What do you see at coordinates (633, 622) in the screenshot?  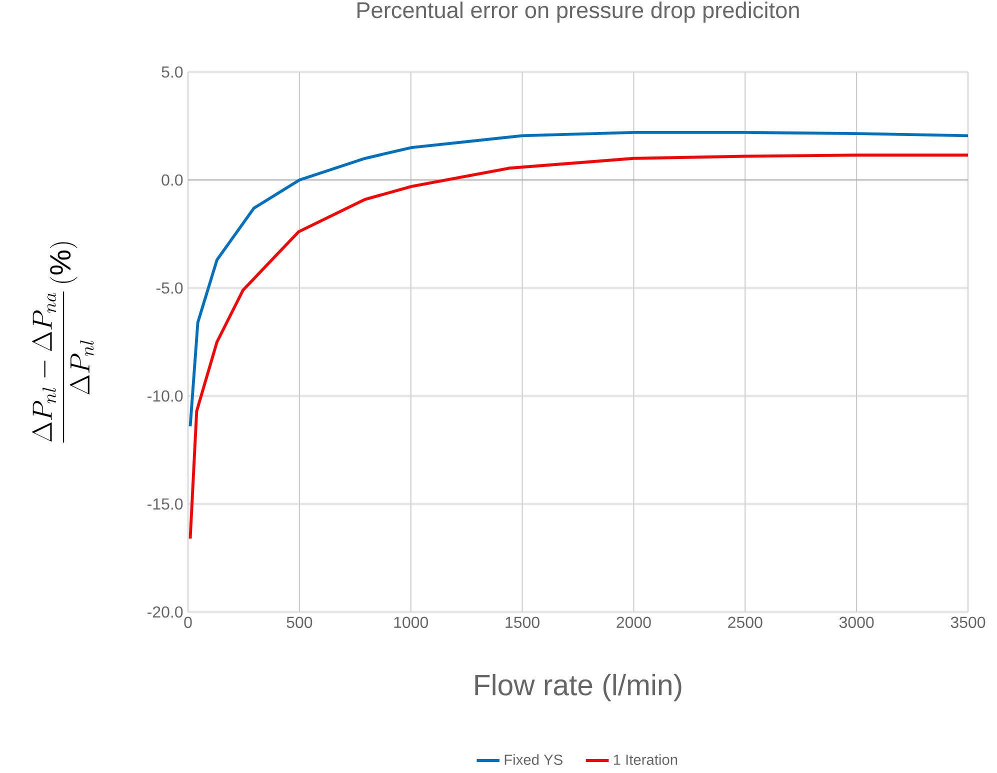 I see `x-tick-label: 2000` at bounding box center [633, 622].